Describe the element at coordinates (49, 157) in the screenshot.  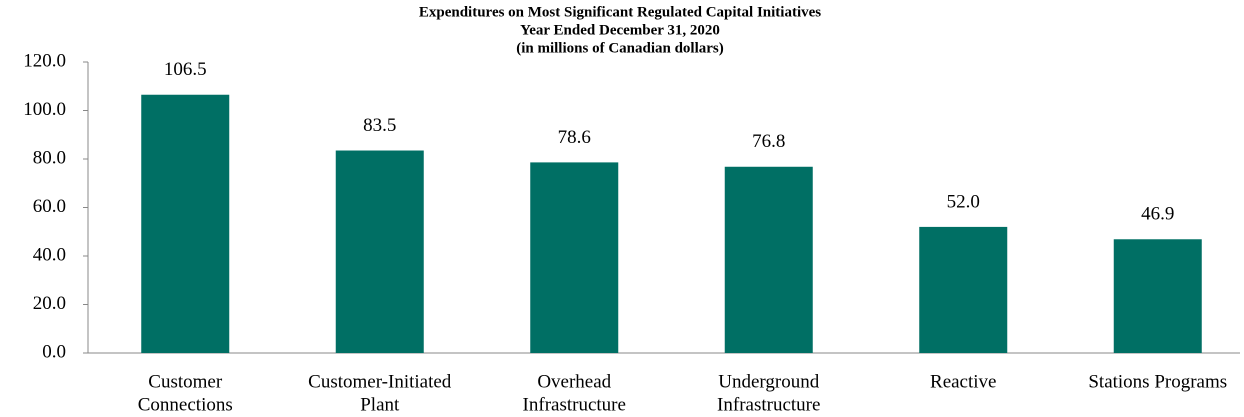
I see `y-tick-label: 80.0` at that location.